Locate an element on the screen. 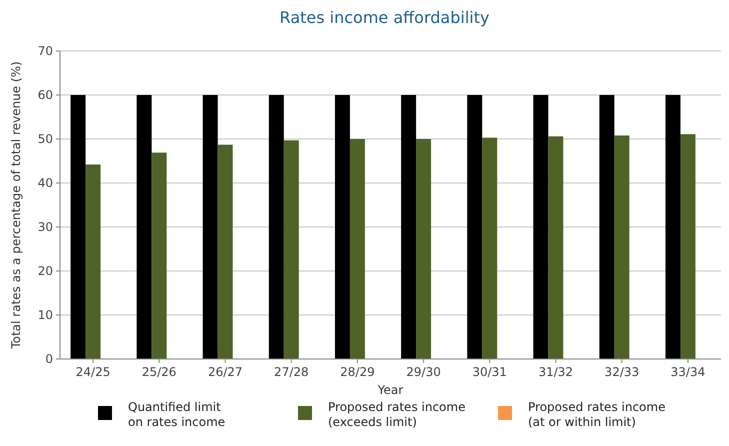 The width and height of the screenshot is (729, 446). y-axis-title: Total rates as a percentage of total revenue (%) is located at coordinates (16, 205).